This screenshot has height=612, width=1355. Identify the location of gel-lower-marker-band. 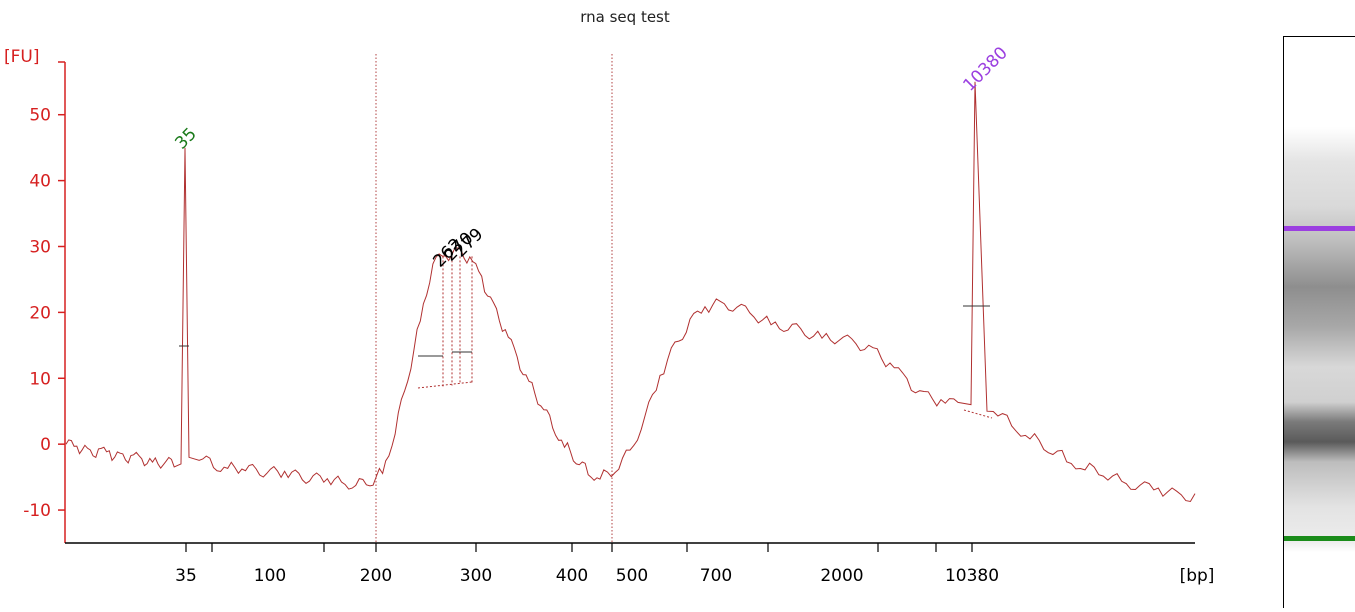
(1319, 538).